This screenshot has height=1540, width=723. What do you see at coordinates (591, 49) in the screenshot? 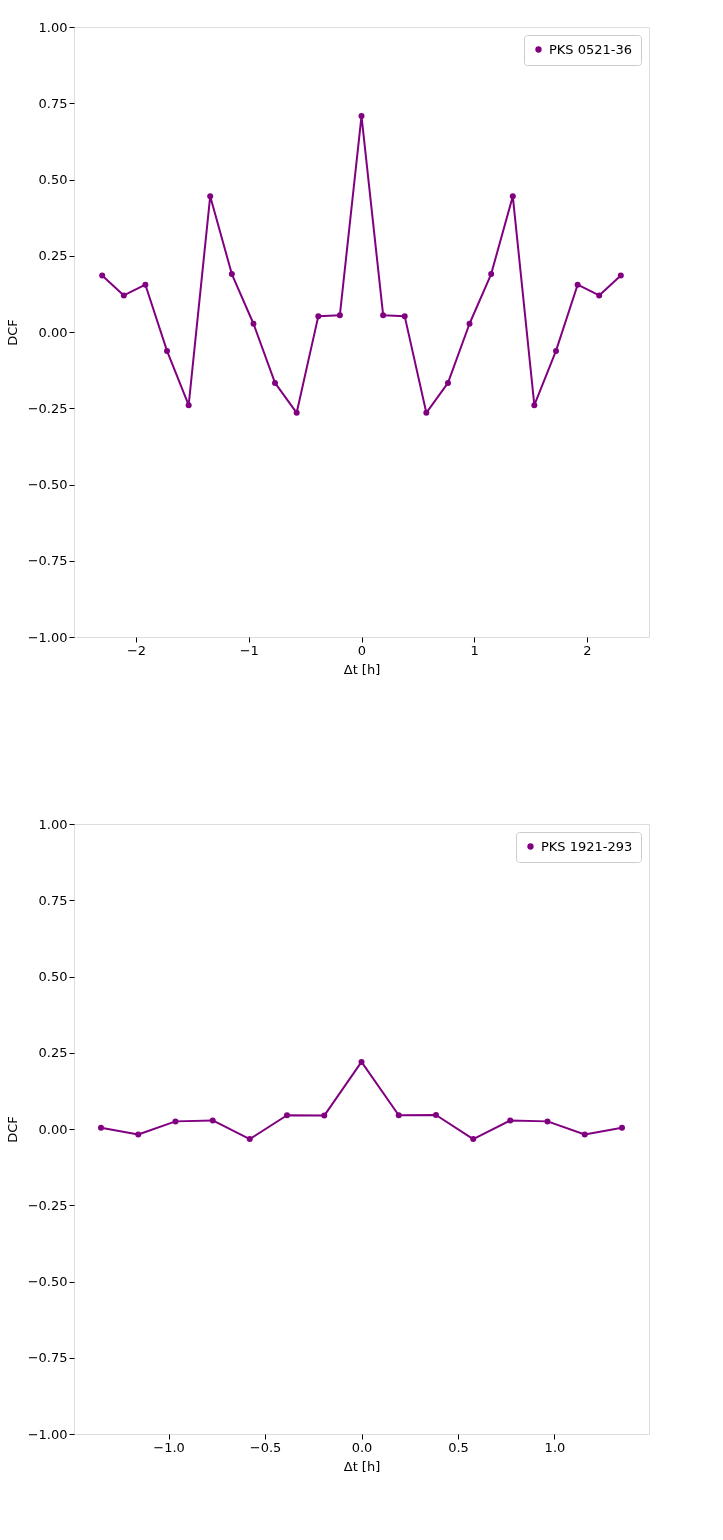
I see `legend-label: PKS 0521-36` at bounding box center [591, 49].